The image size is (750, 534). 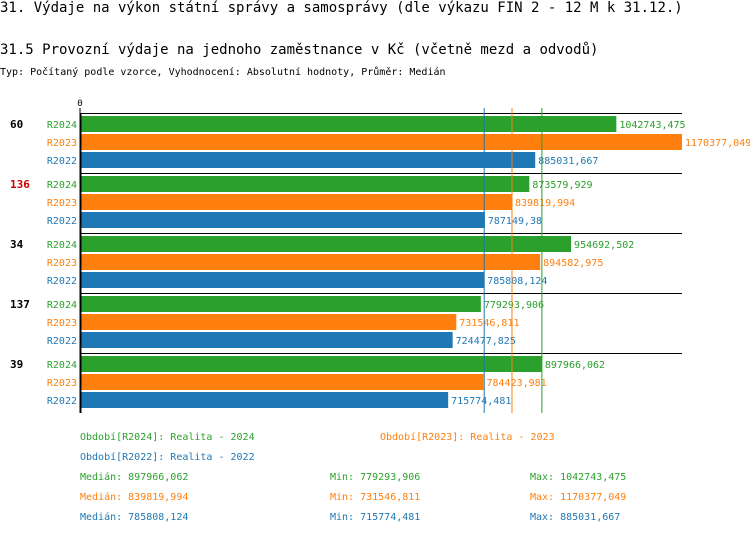 What do you see at coordinates (79, 104) in the screenshot?
I see `axis-zero-label: 0` at bounding box center [79, 104].